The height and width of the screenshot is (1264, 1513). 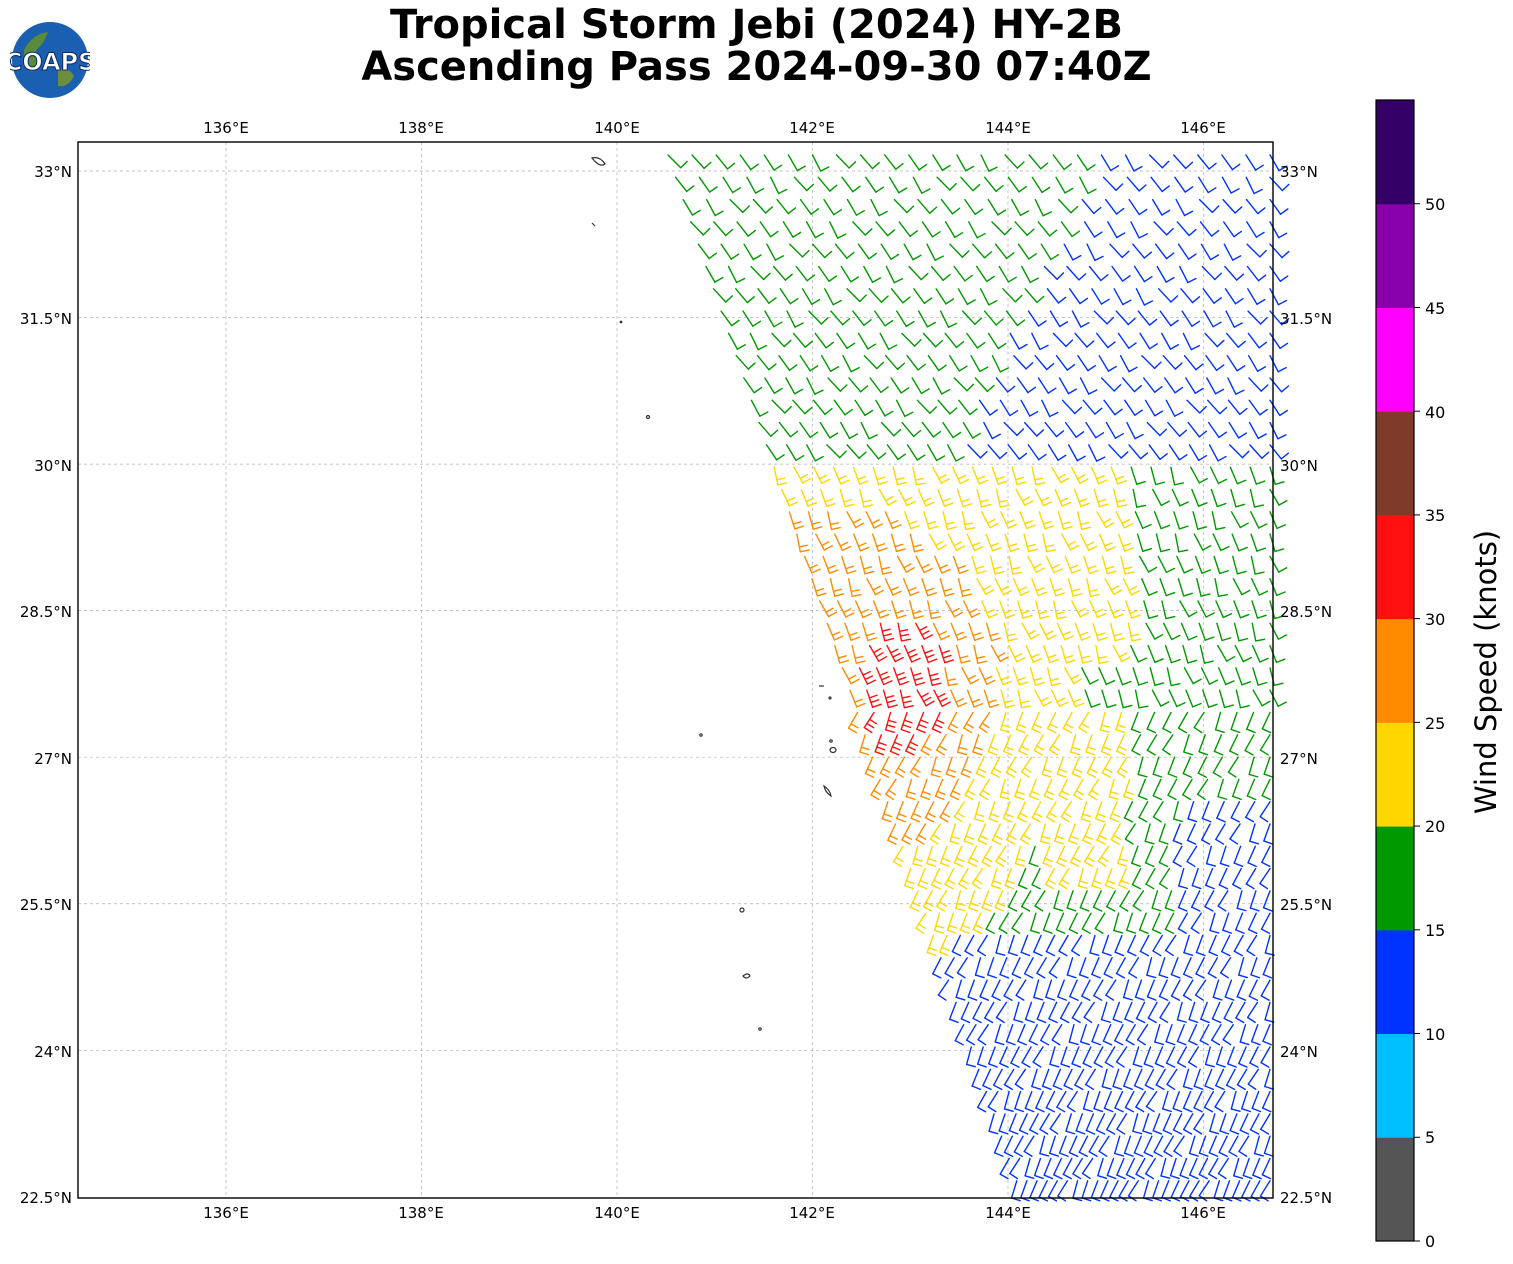 I want to click on lon-ticks-top: 136°E 138°E 140°E 142°E 144°E 146°E, so click(x=714, y=128).